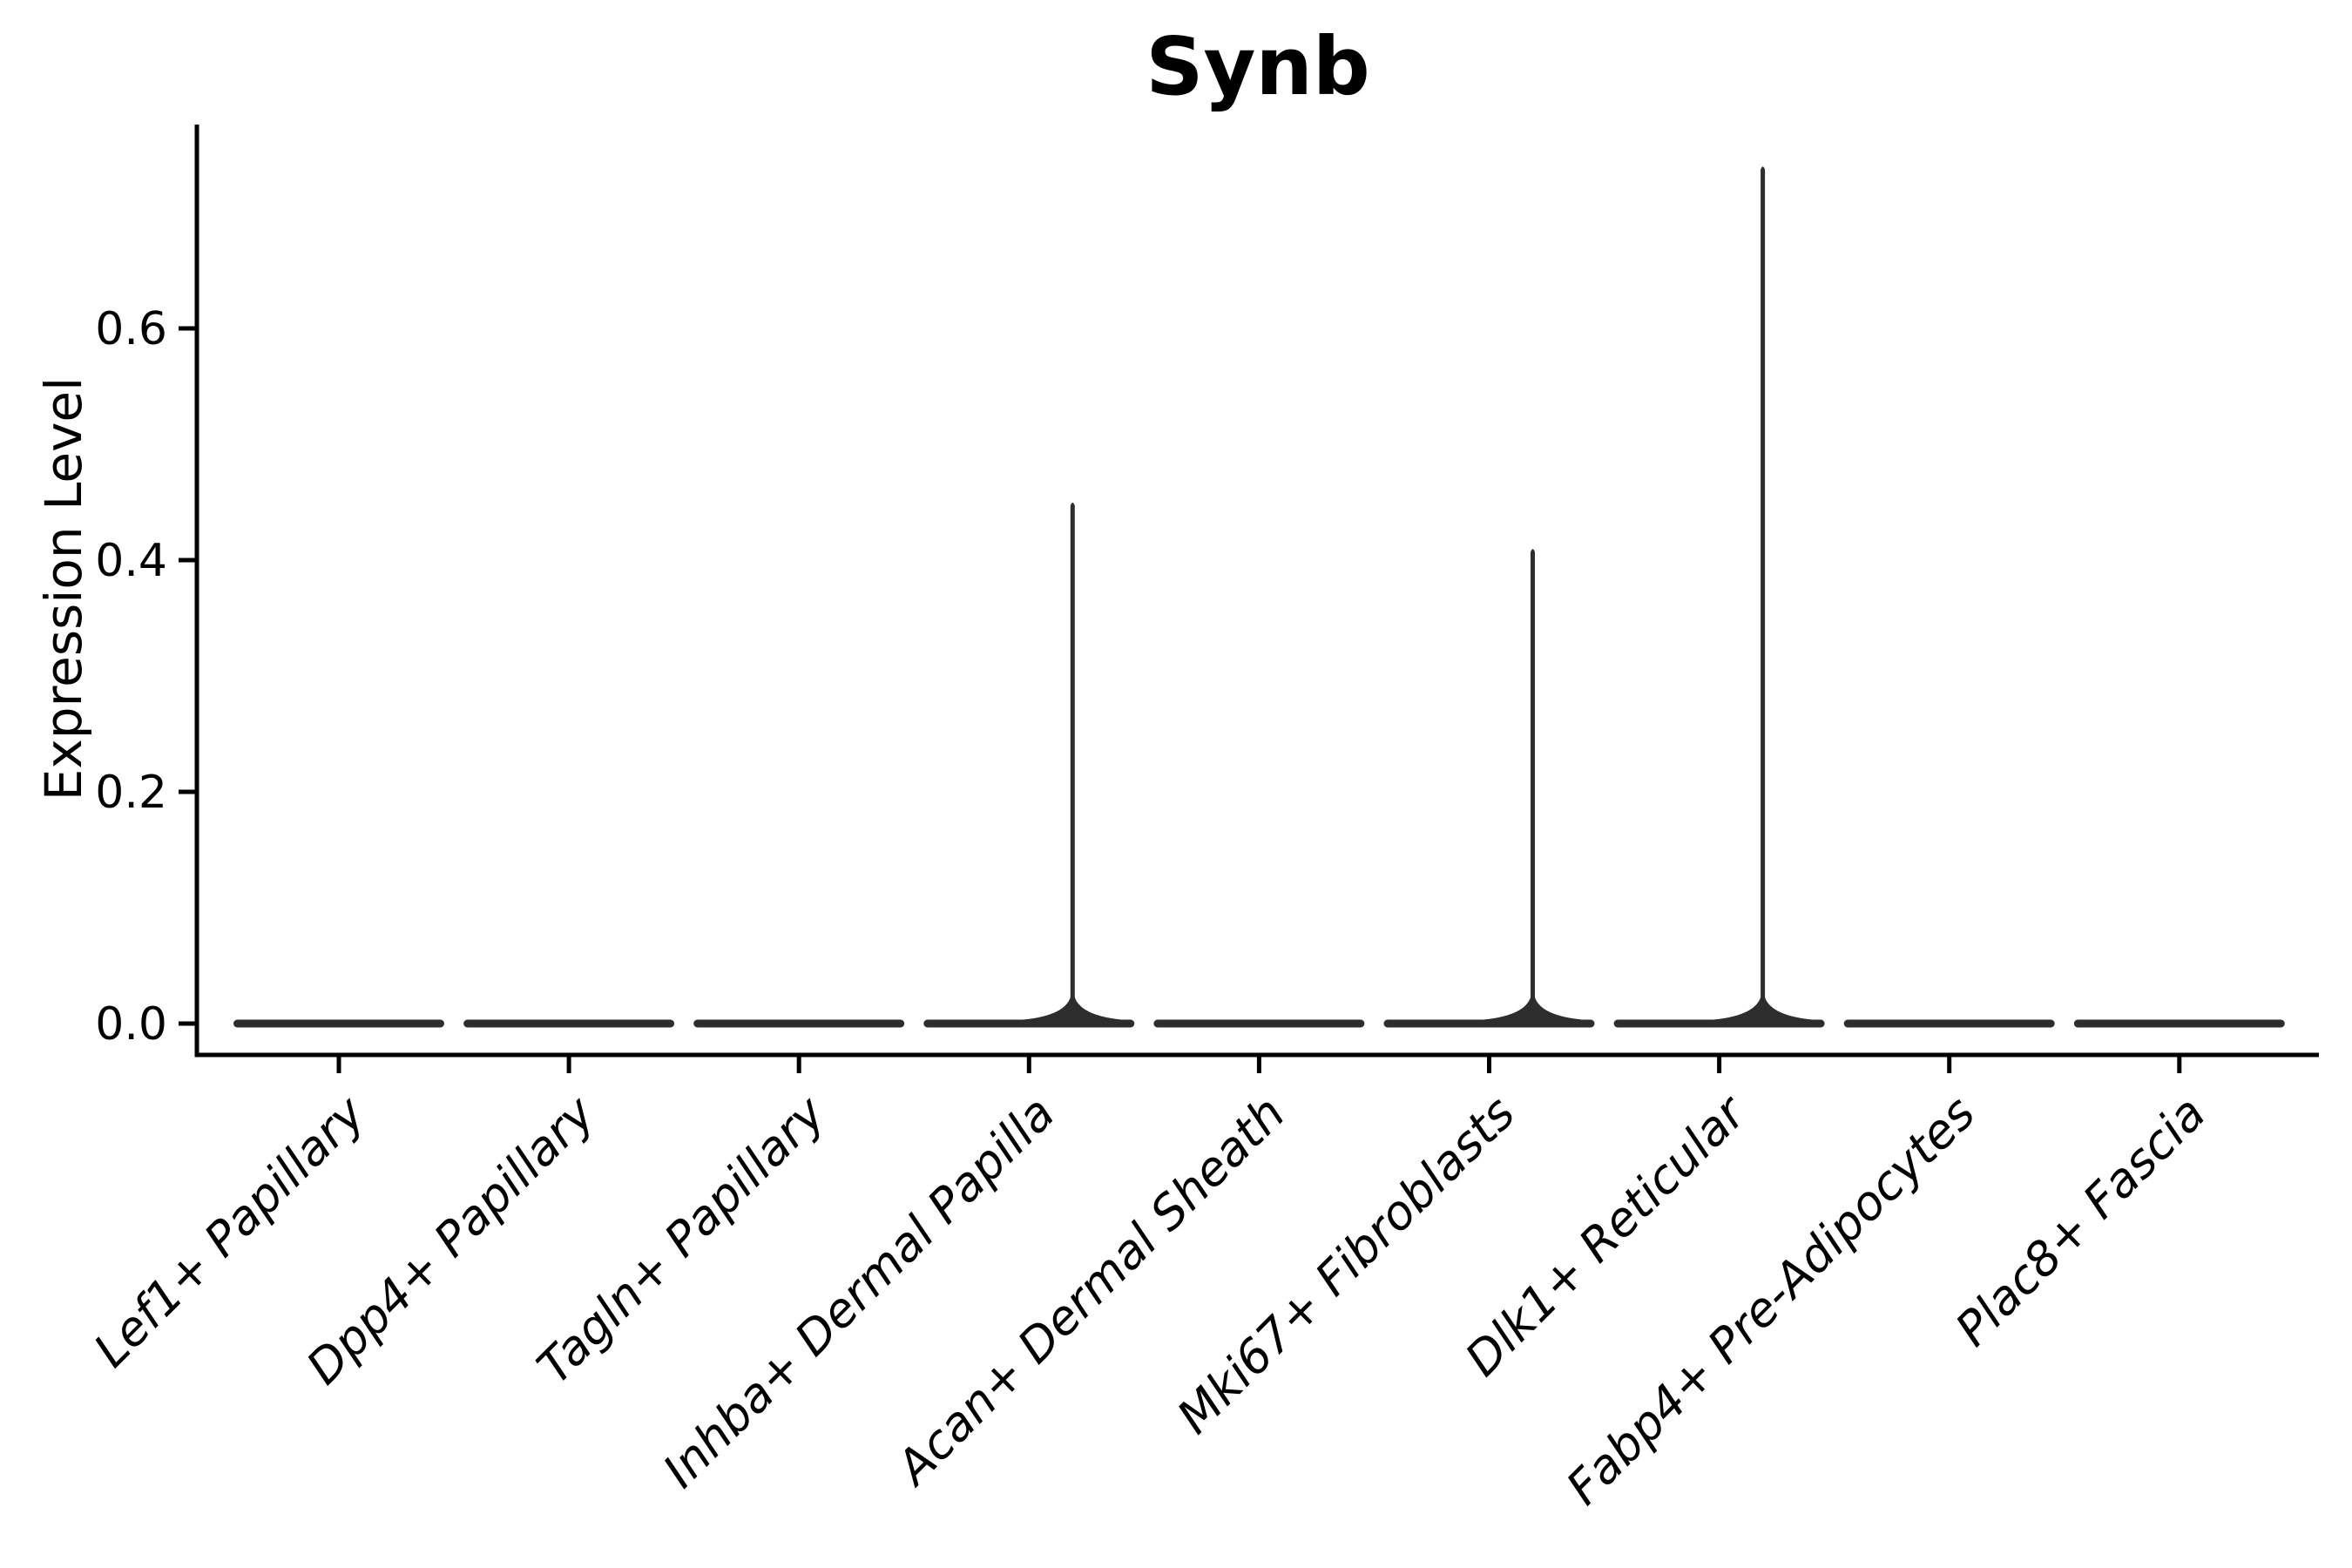 The height and width of the screenshot is (1568, 2352). Describe the element at coordinates (1771, 1300) in the screenshot. I see `x-tick-label: Fabp4+ Pre-Adipocytes` at that location.